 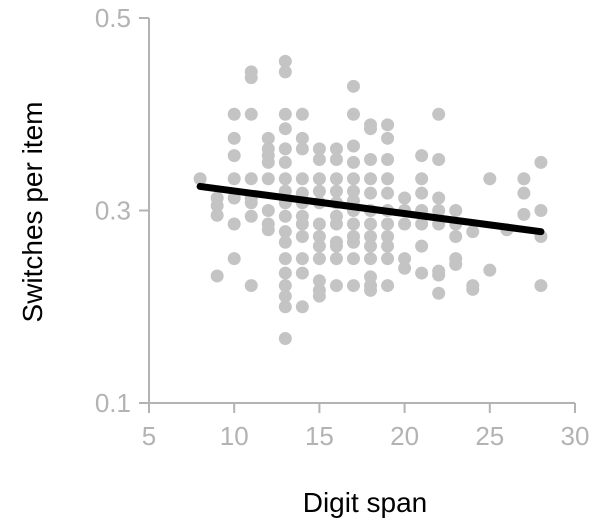 I want to click on x-tick-label: 15, so click(x=319, y=436).